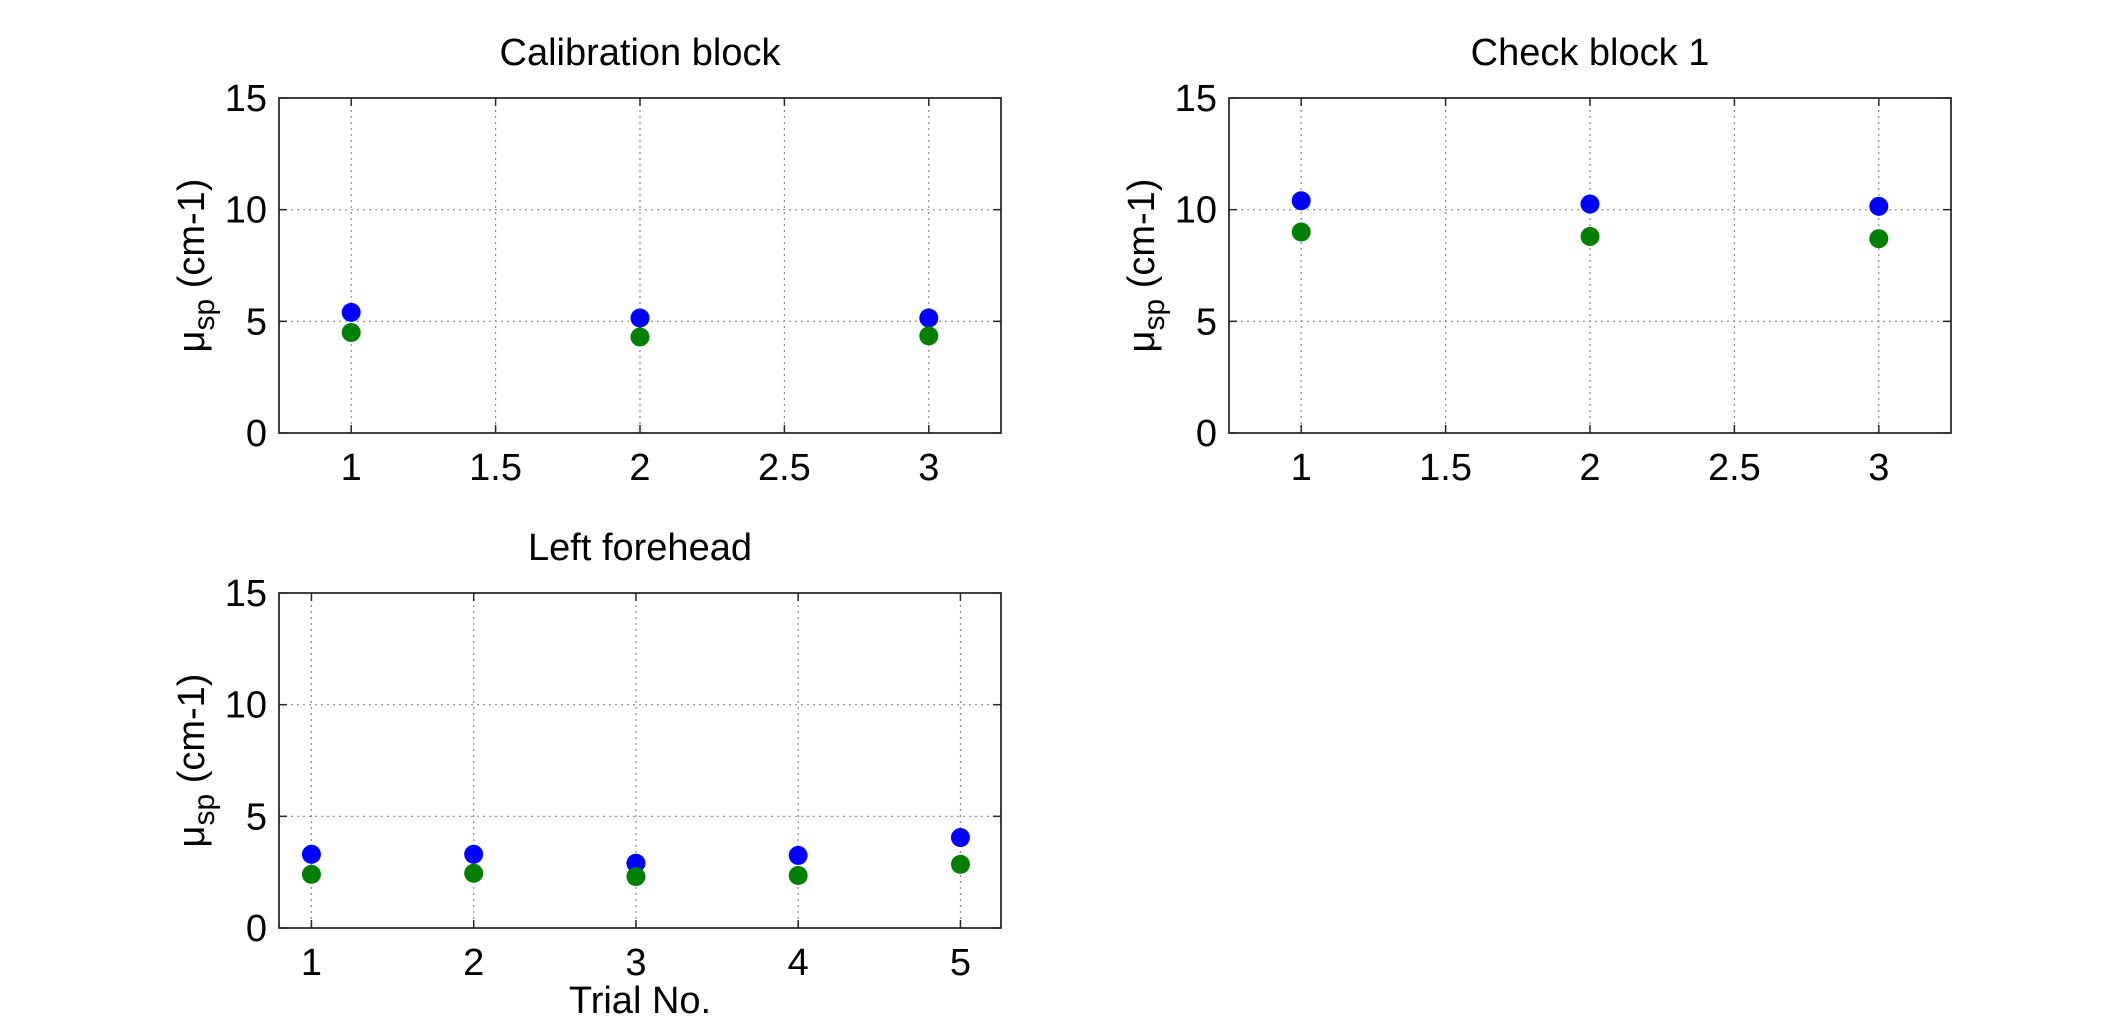  I want to click on x-tick-label: 5, so click(960, 963).